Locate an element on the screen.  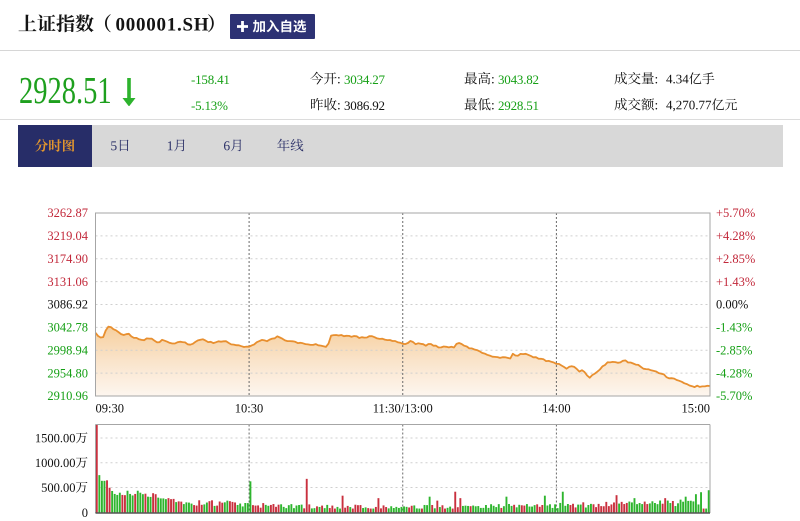
svg-text: 10:30 is located at coordinates (249, 409).